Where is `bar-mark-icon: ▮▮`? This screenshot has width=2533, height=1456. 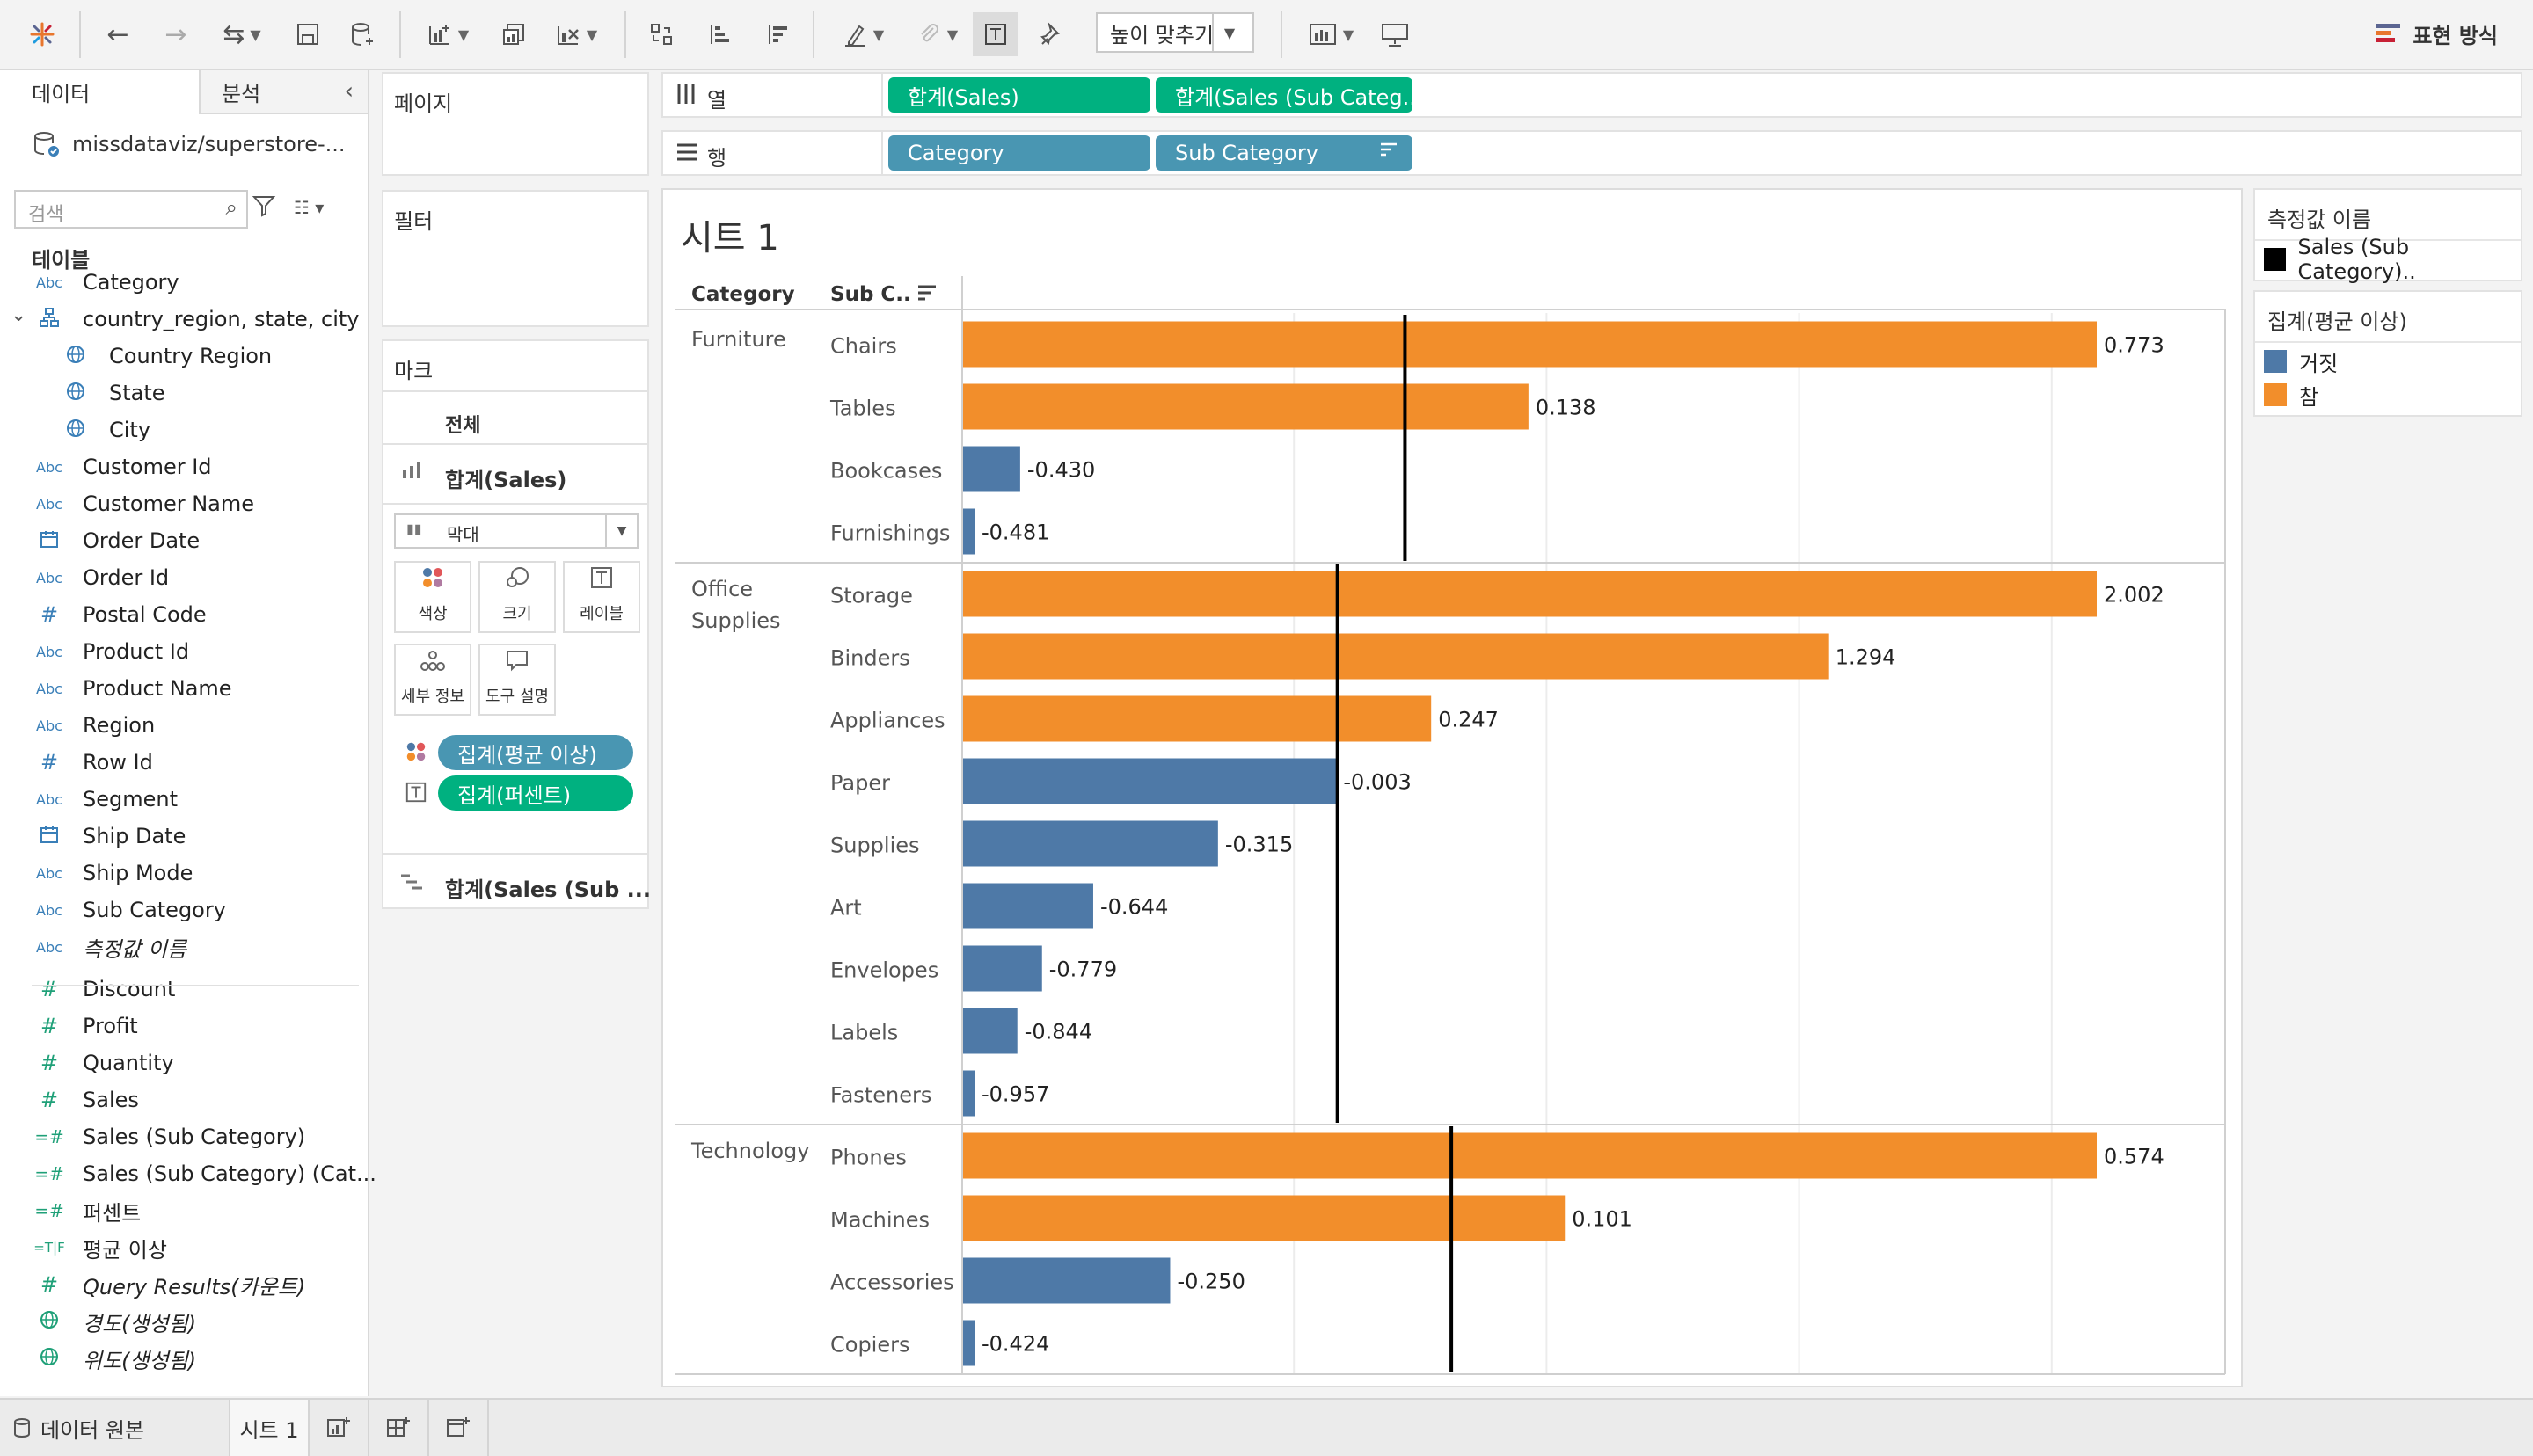
bar-mark-icon: ▮▮ is located at coordinates (414, 529).